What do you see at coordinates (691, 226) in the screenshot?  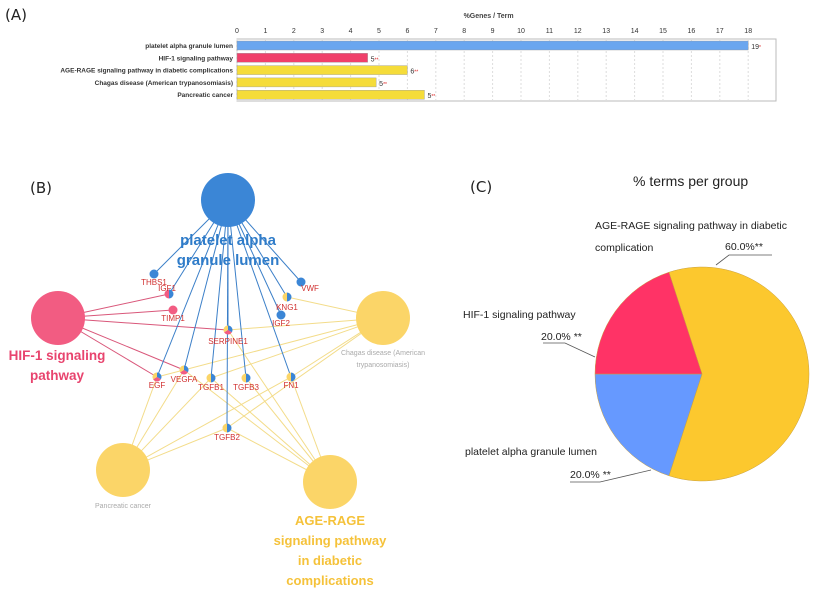 I see `slice-label: AGE-RAGE signaling pathway in diabetic` at bounding box center [691, 226].